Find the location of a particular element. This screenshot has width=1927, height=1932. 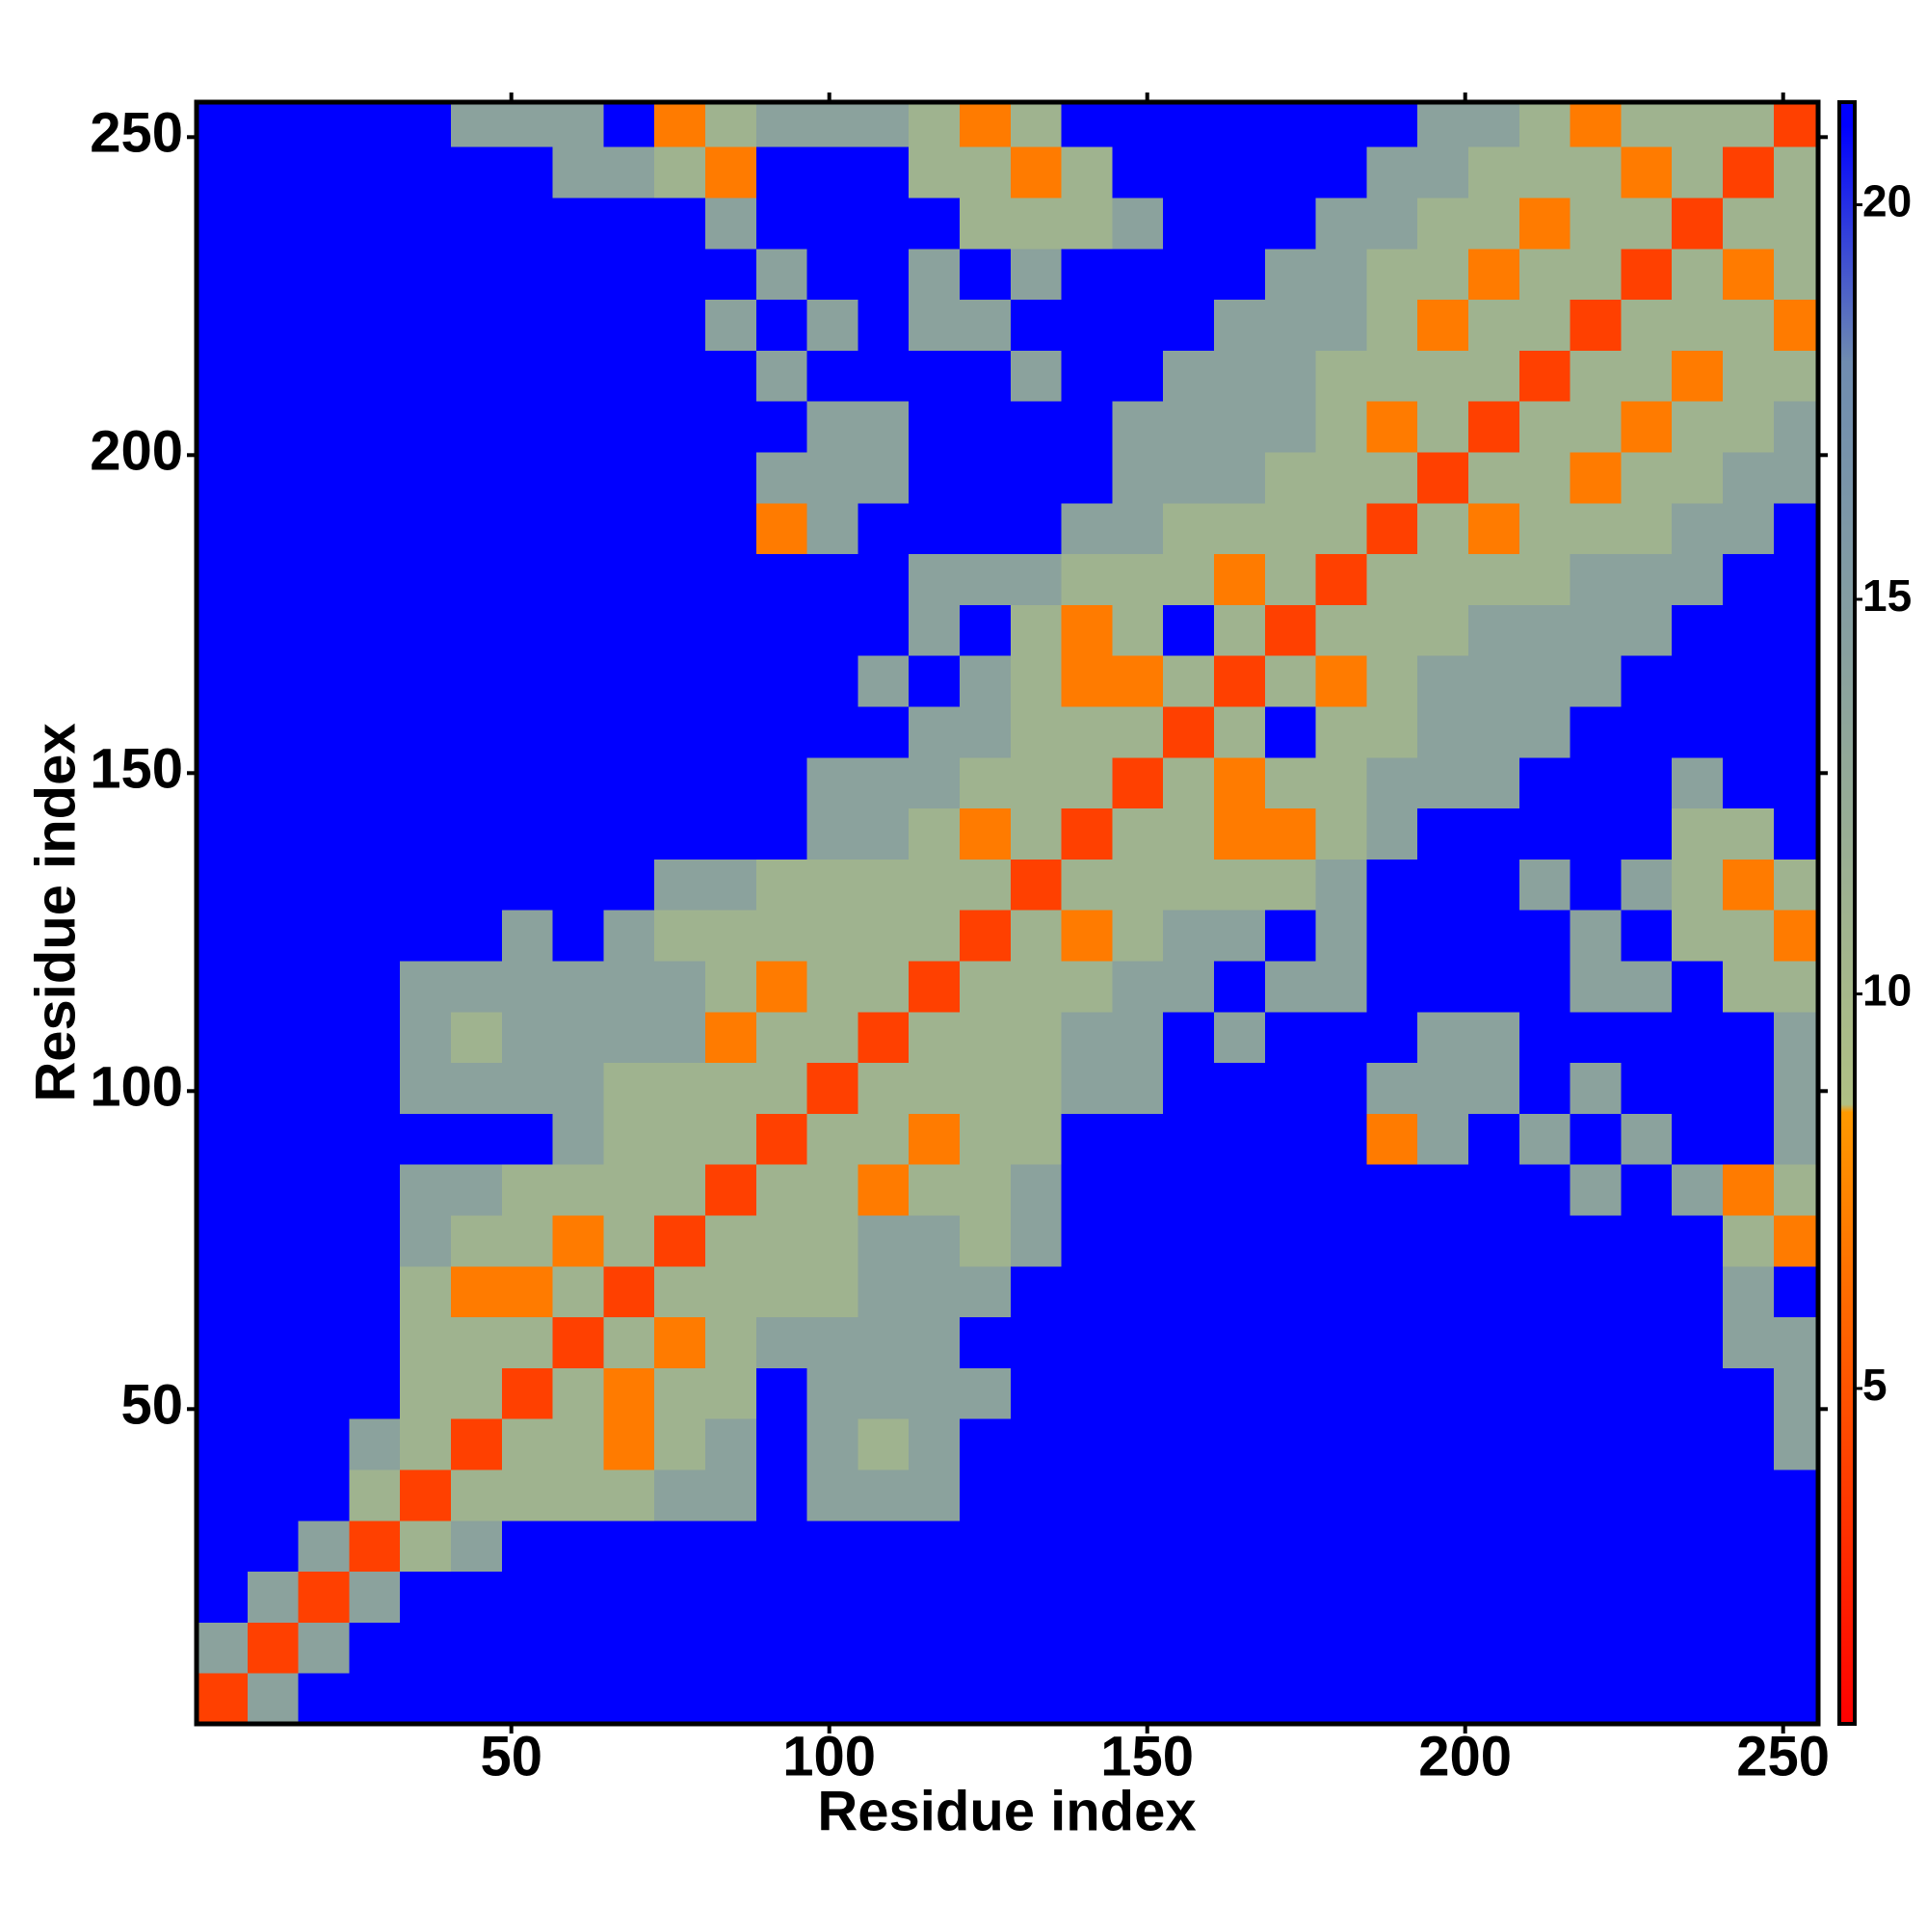

x-tick-label: 200 is located at coordinates (1465, 1756).